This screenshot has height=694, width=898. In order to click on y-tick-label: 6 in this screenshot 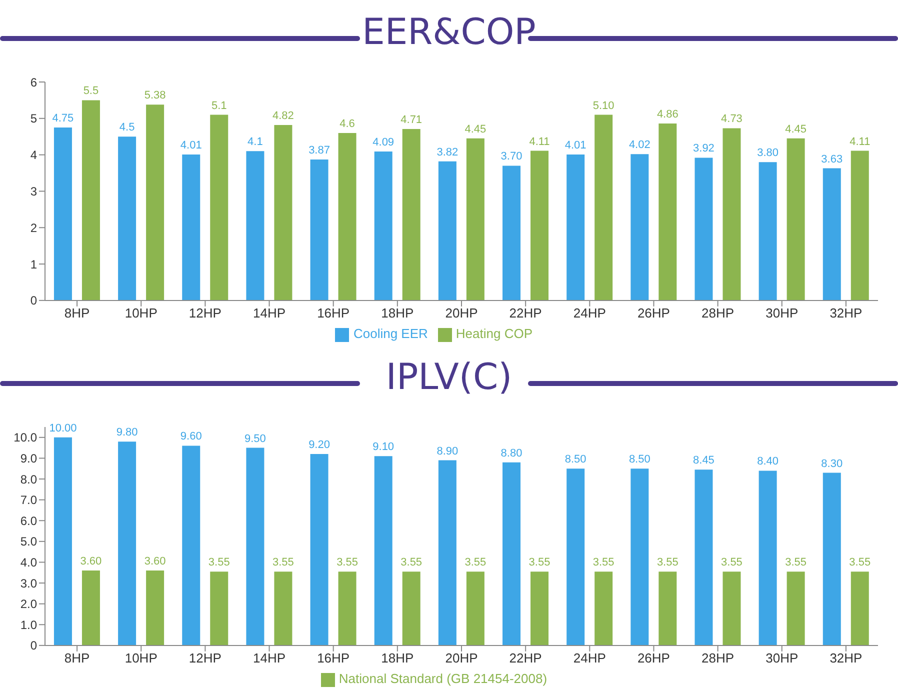, I will do `click(34, 82)`.